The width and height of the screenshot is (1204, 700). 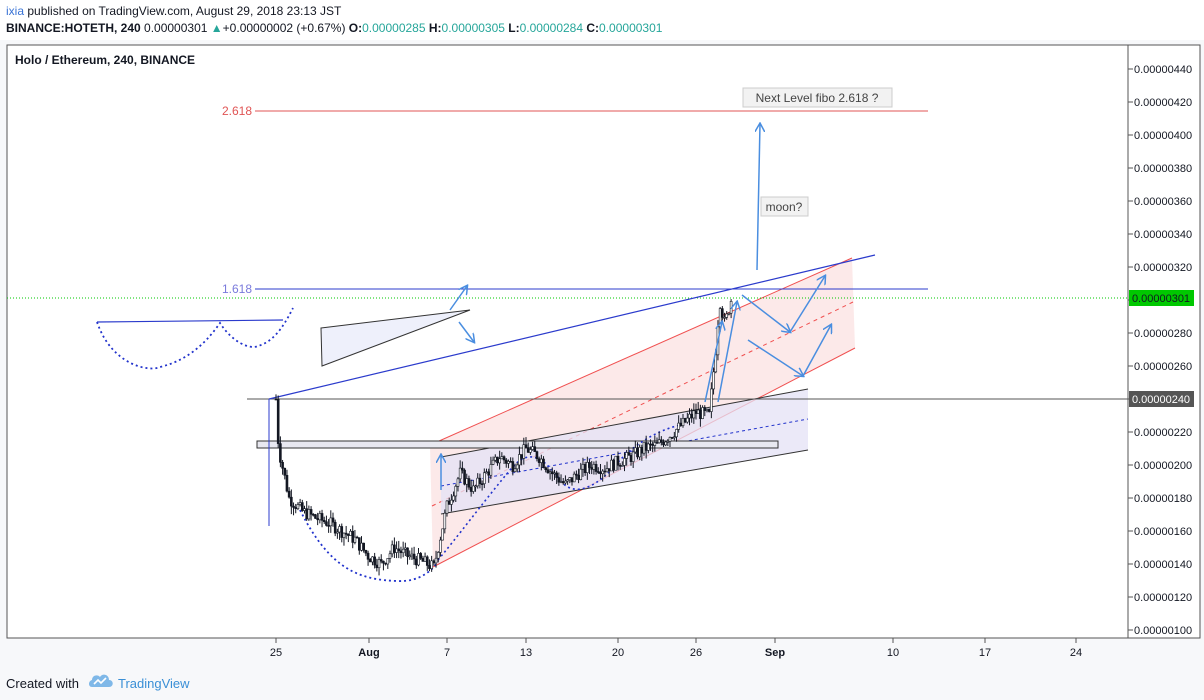 I want to click on last-price-badge, so click(x=1161, y=298).